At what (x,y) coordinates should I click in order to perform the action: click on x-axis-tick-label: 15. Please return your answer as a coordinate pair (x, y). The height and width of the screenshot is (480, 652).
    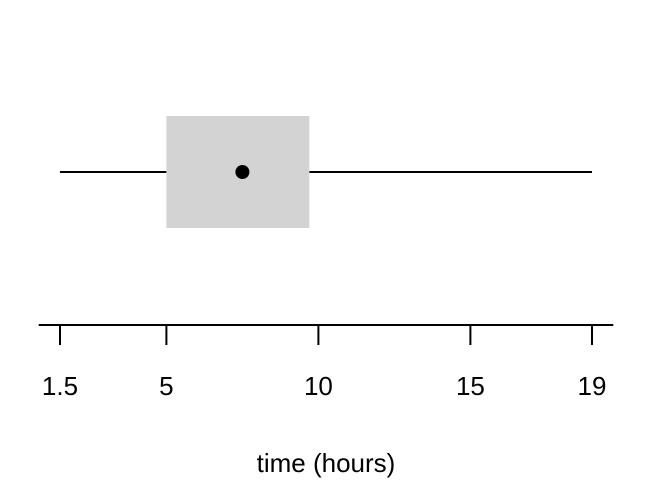
    Looking at the image, I should click on (470, 386).